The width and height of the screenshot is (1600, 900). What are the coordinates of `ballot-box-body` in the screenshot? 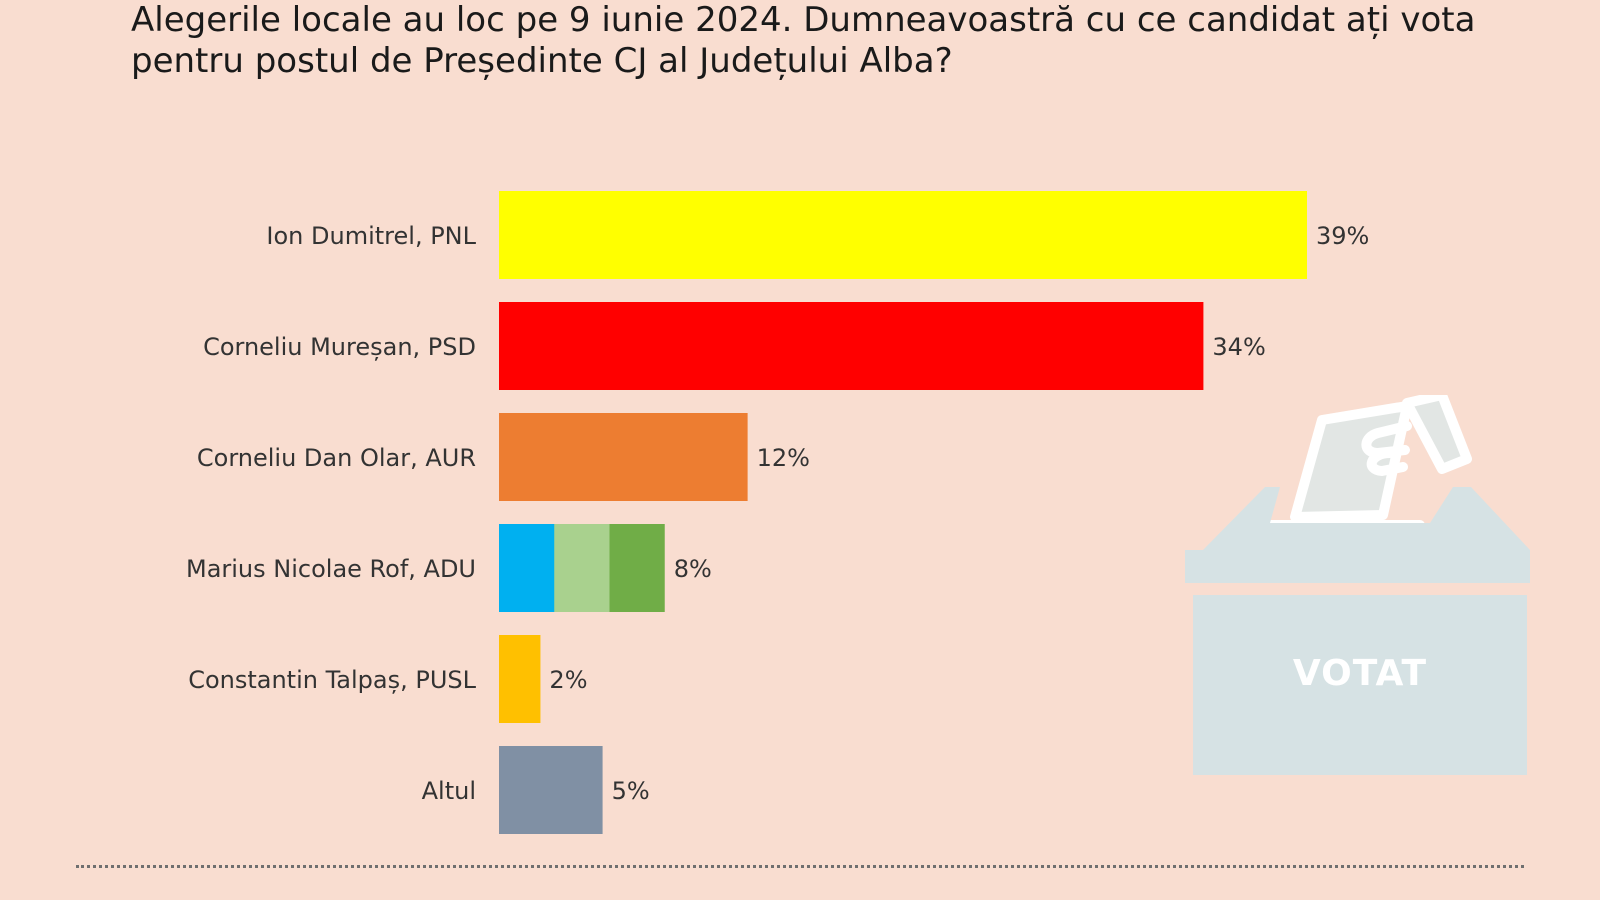 It's located at (1360, 685).